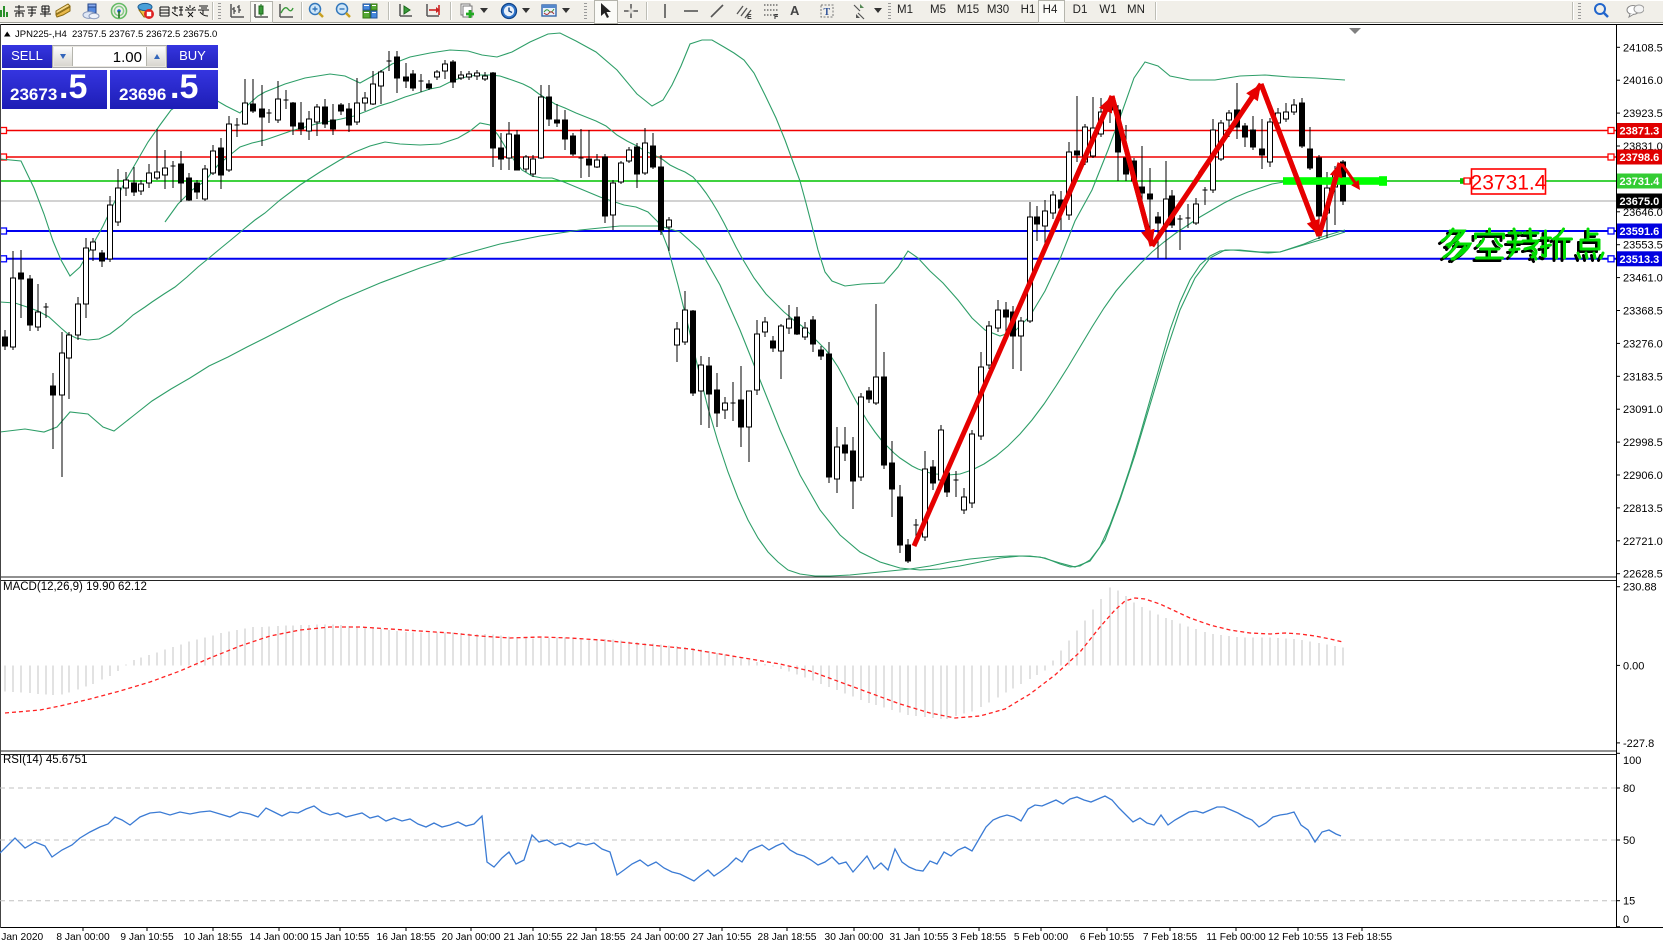 This screenshot has height=946, width=1663. Describe the element at coordinates (1643, 344) in the screenshot. I see `svg-text: 23276.0` at that location.